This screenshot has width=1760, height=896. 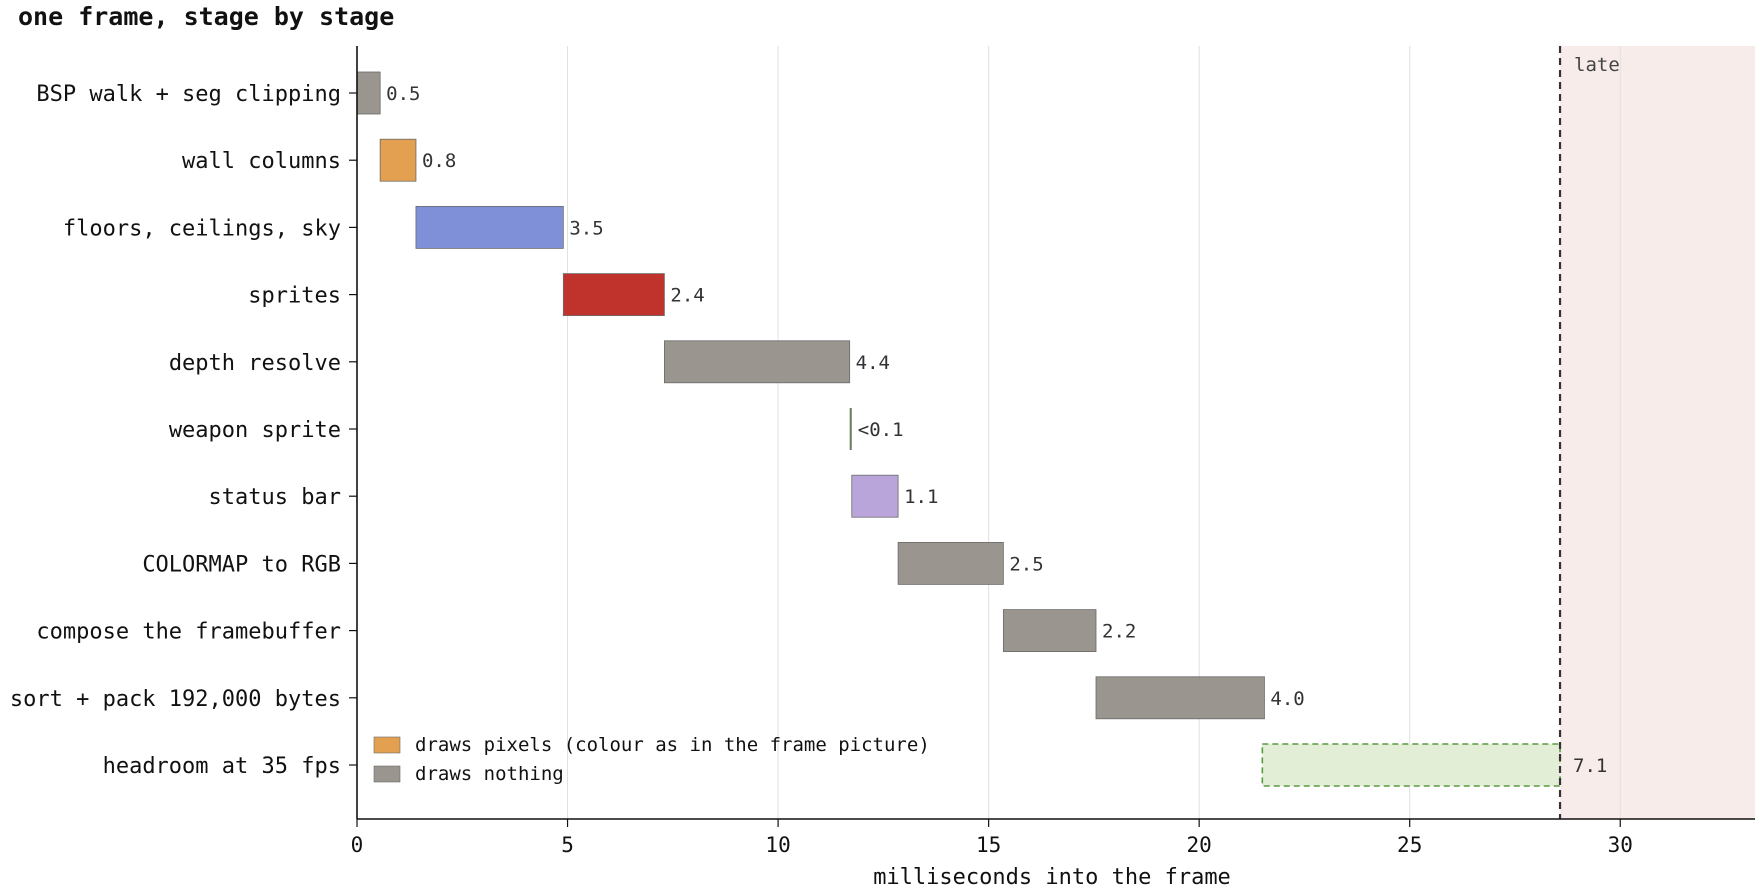 What do you see at coordinates (255, 430) in the screenshot?
I see `y-tick-label: weapon sprite` at bounding box center [255, 430].